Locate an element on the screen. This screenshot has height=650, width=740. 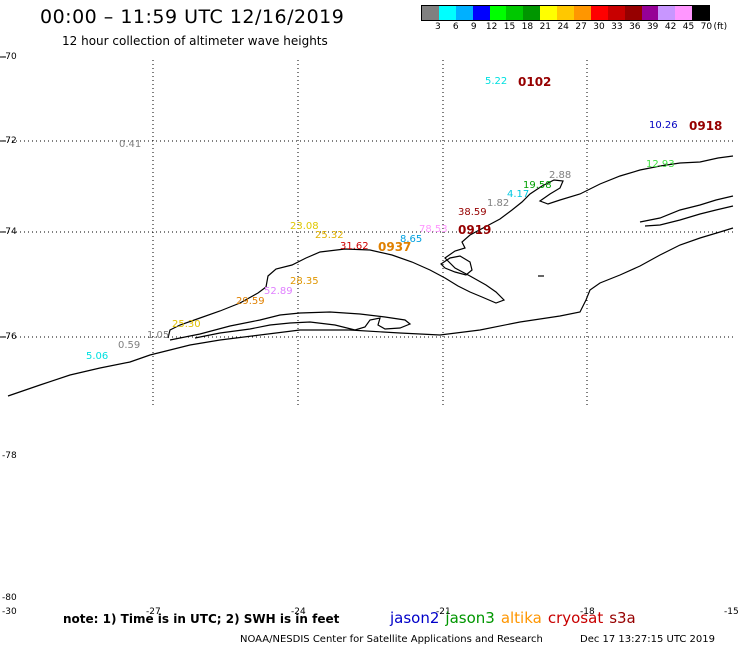
lon-label: -15 is located at coordinates (731, 612).